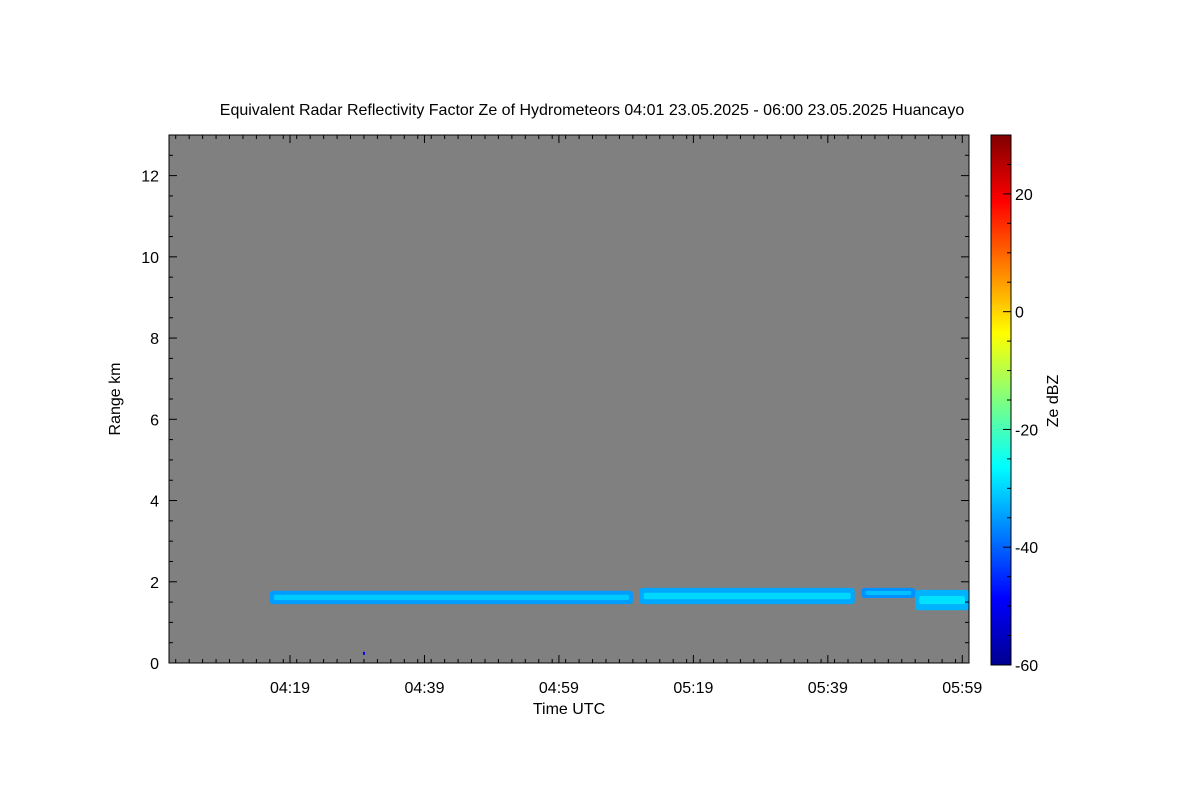  What do you see at coordinates (619, 621) in the screenshot?
I see `echo-layer-group` at bounding box center [619, 621].